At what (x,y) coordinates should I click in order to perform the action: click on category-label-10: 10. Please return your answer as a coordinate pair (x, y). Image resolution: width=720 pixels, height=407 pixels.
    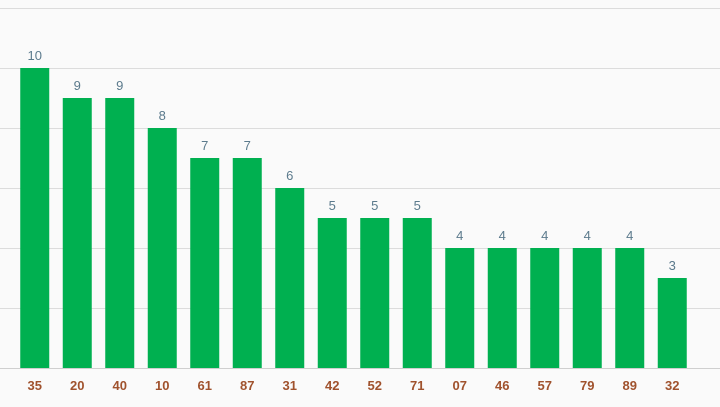
    Looking at the image, I should click on (162, 385).